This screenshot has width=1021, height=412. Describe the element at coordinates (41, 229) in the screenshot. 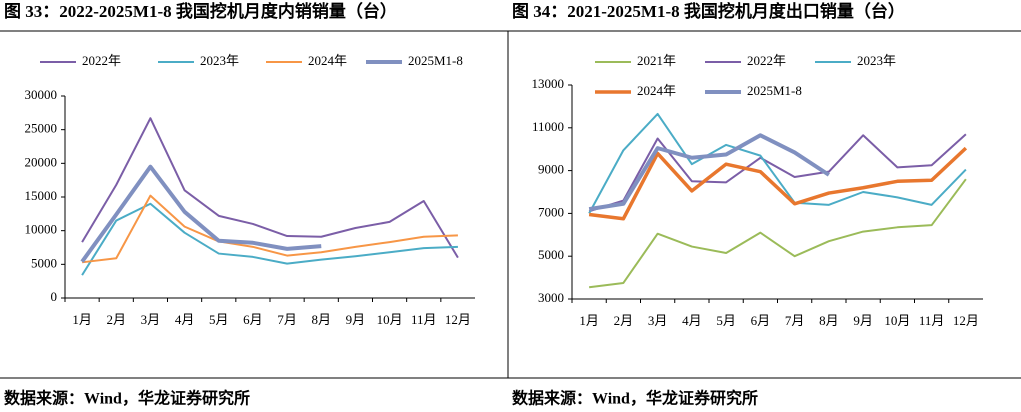

I see `y-tick-label: 10000` at that location.